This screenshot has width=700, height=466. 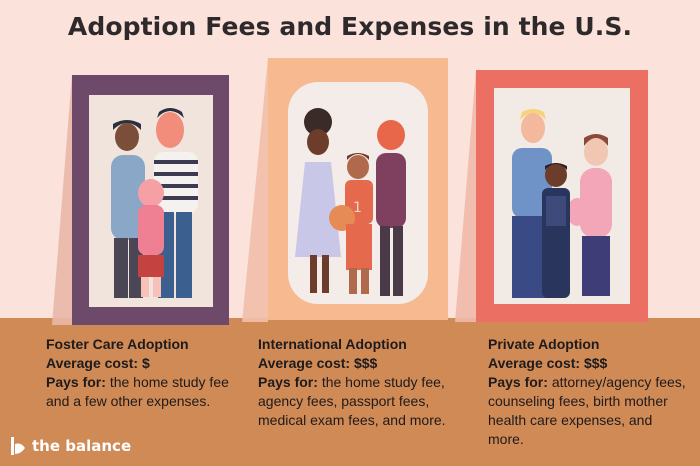 What do you see at coordinates (117, 344) in the screenshot?
I see `section-heading: Foster Care Adoption` at bounding box center [117, 344].